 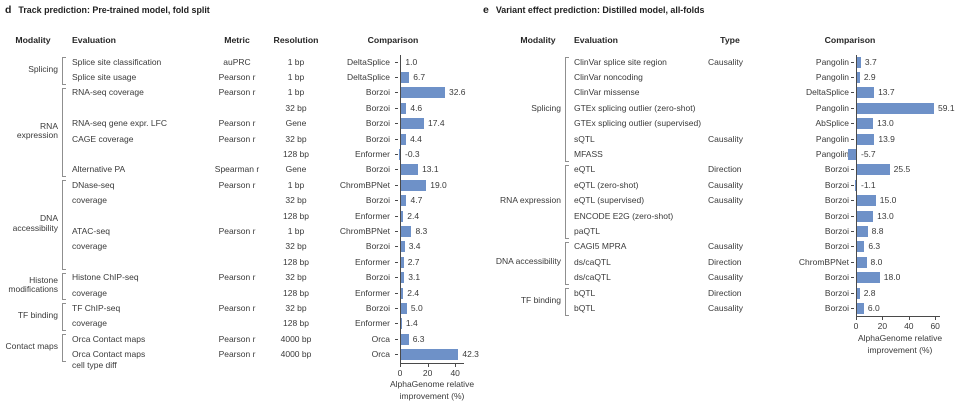 I want to click on type-cell: Direction, so click(x=725, y=292).